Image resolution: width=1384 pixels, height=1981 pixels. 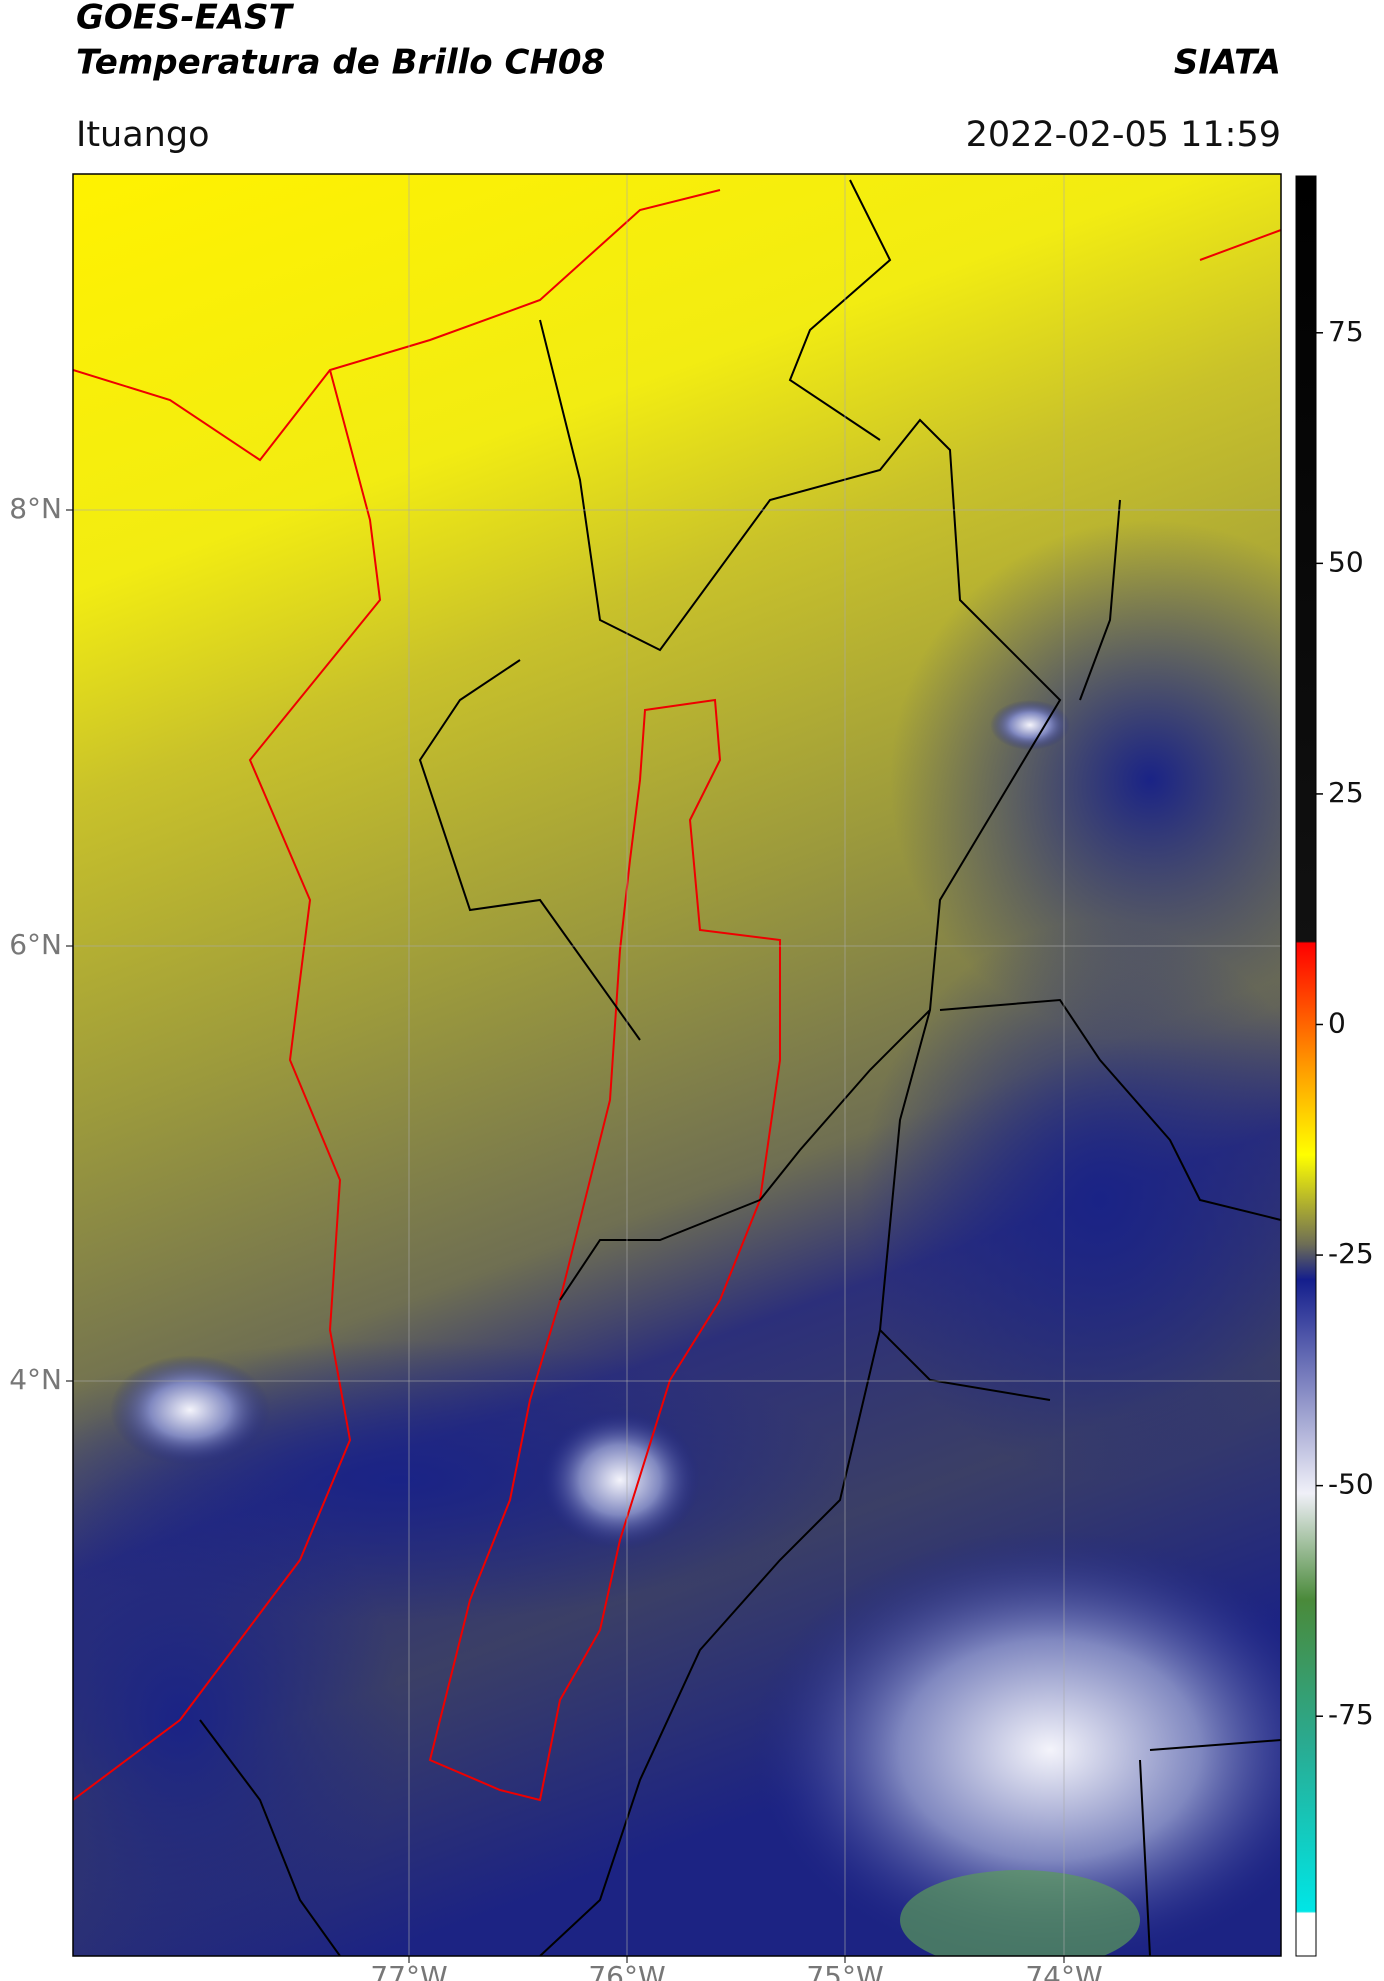 What do you see at coordinates (185, 19) in the screenshot?
I see `title: GOES-EAST` at bounding box center [185, 19].